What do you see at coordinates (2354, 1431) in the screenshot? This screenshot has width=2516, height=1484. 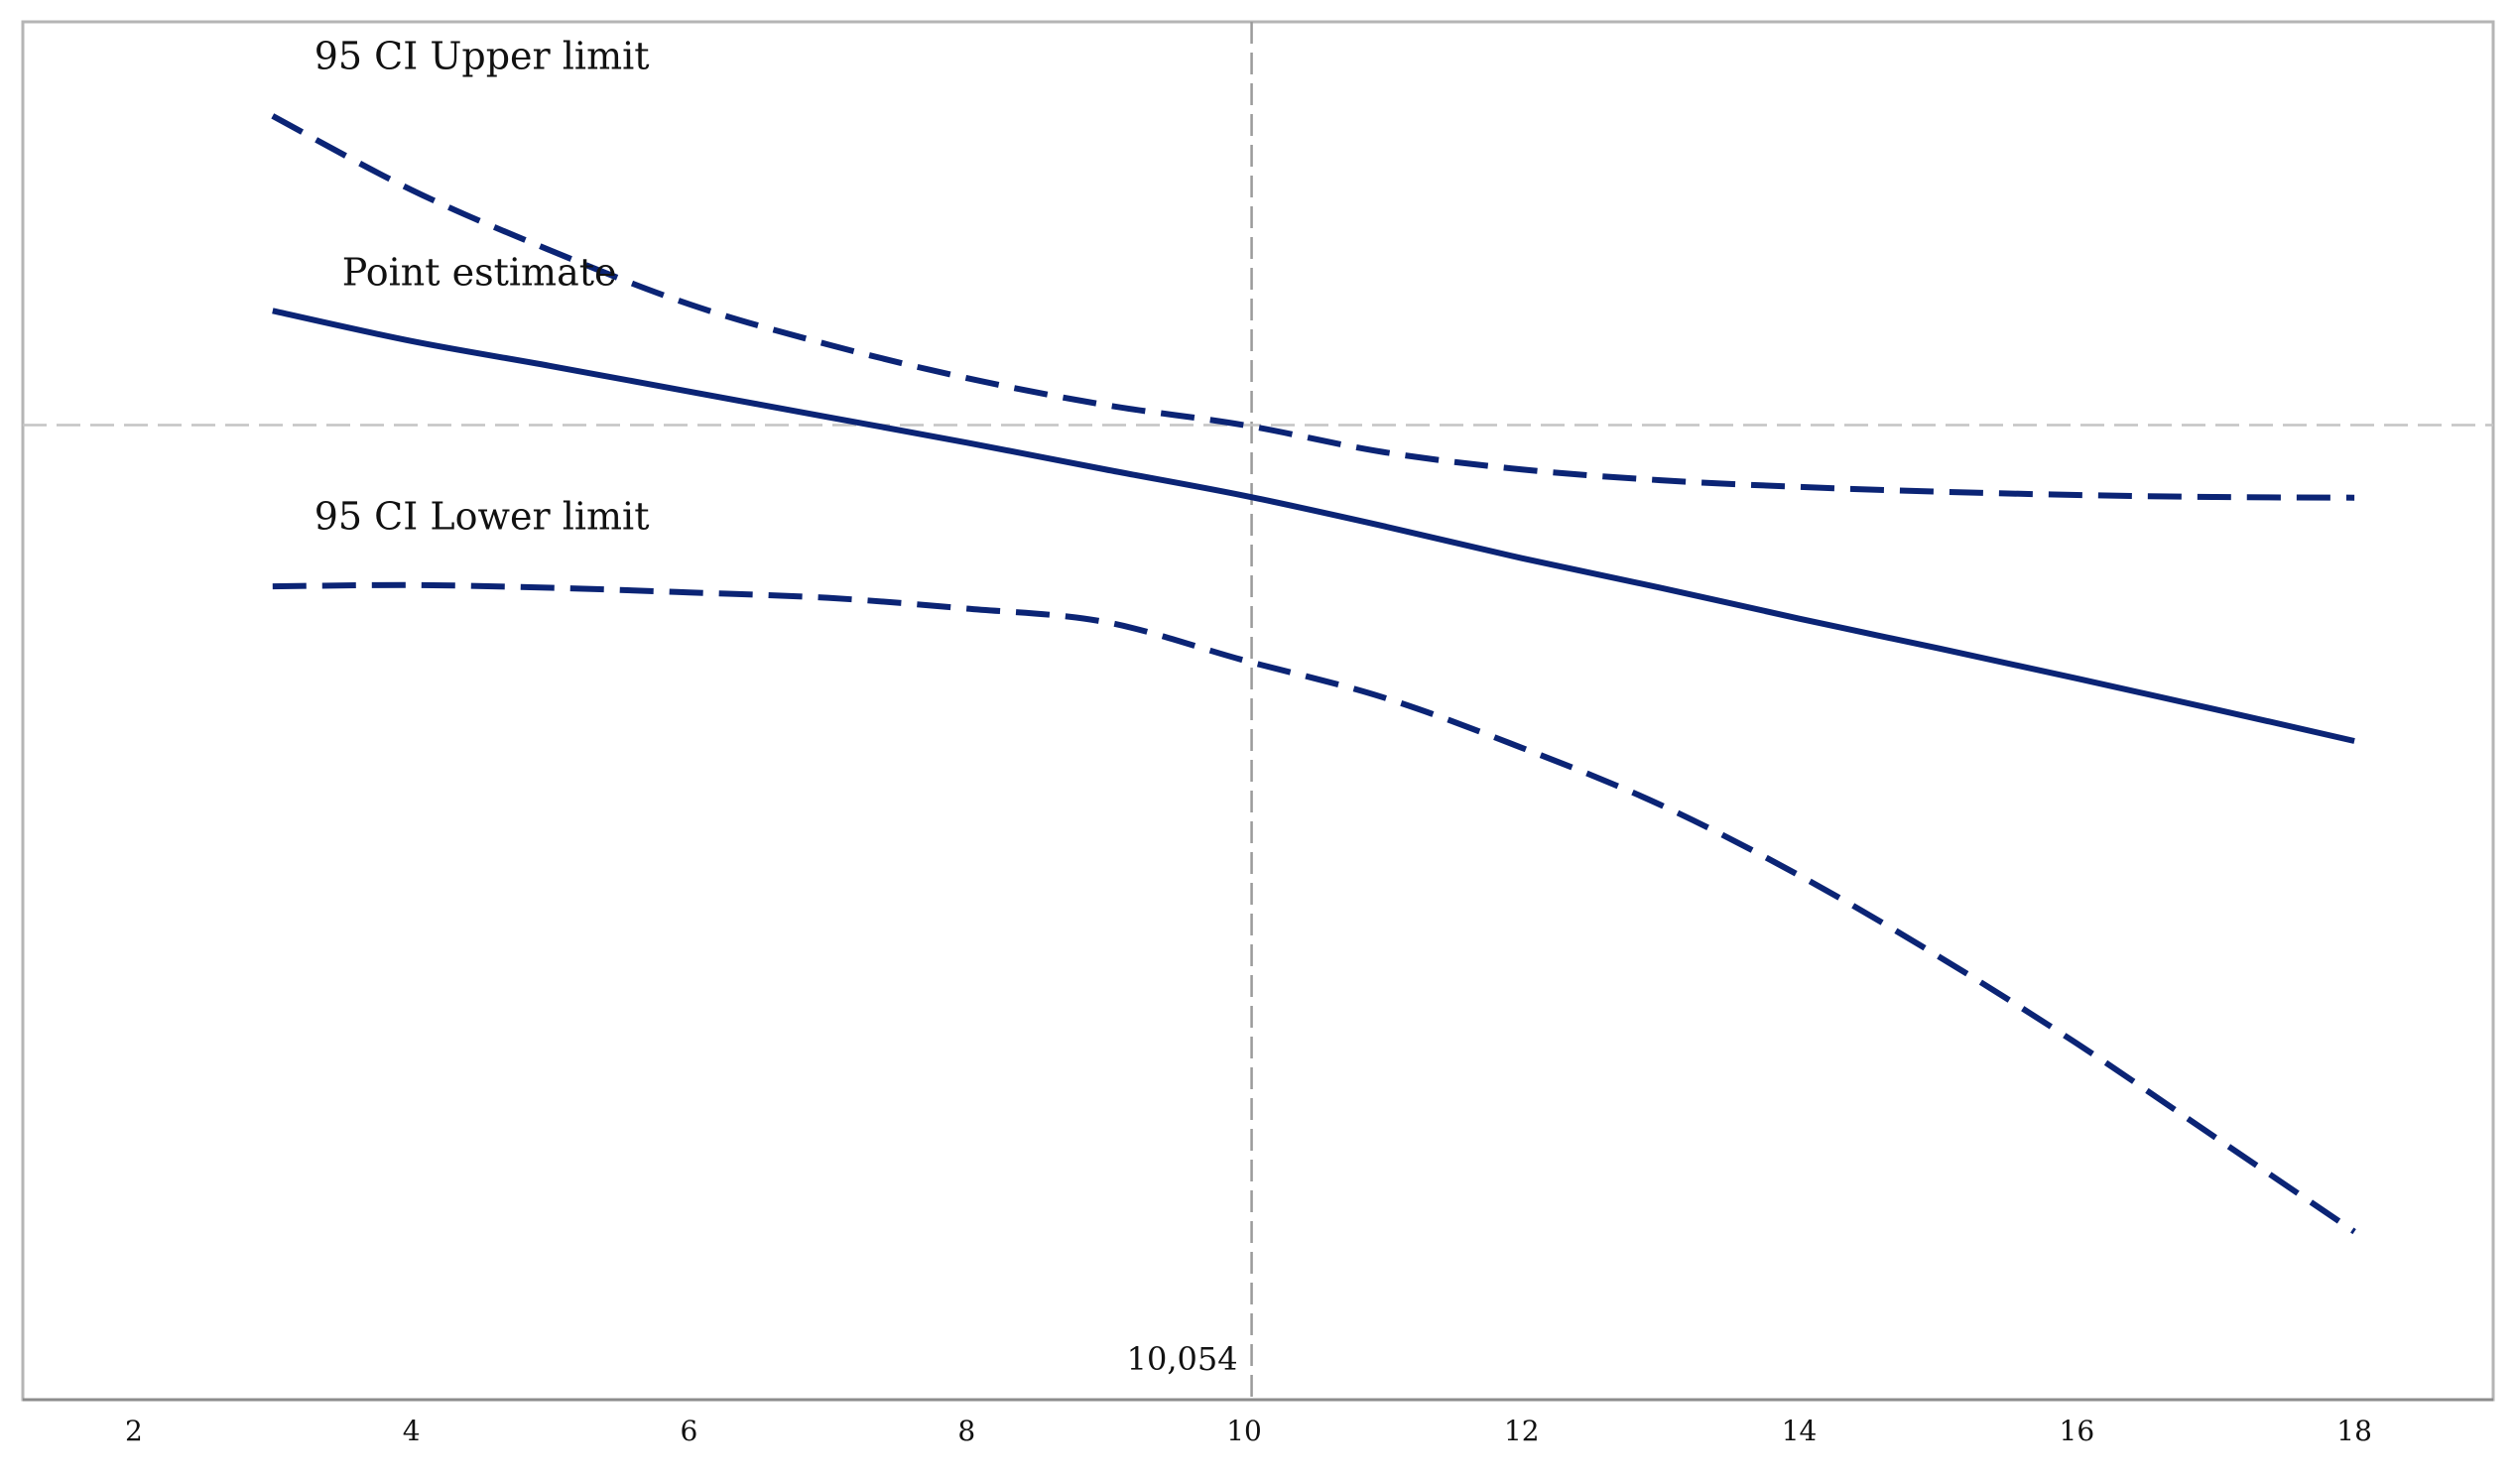 I see `x-tick-label: 18` at bounding box center [2354, 1431].